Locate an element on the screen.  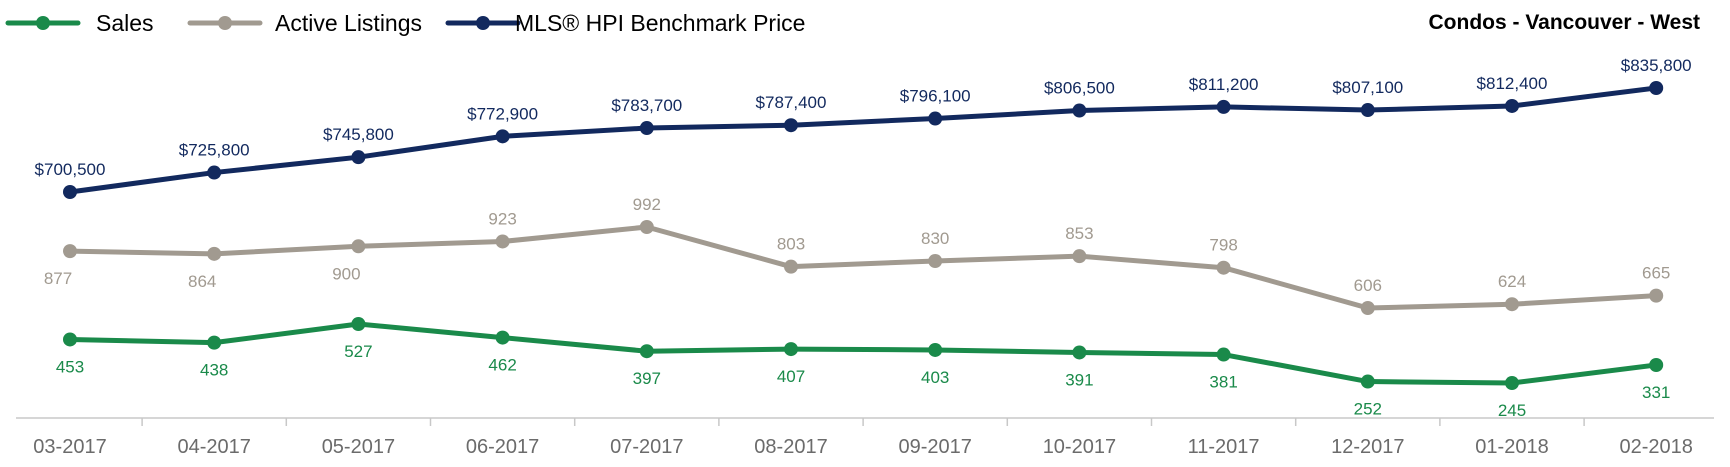
data-label-benchmark-price: $835,800 is located at coordinates (1656, 65).